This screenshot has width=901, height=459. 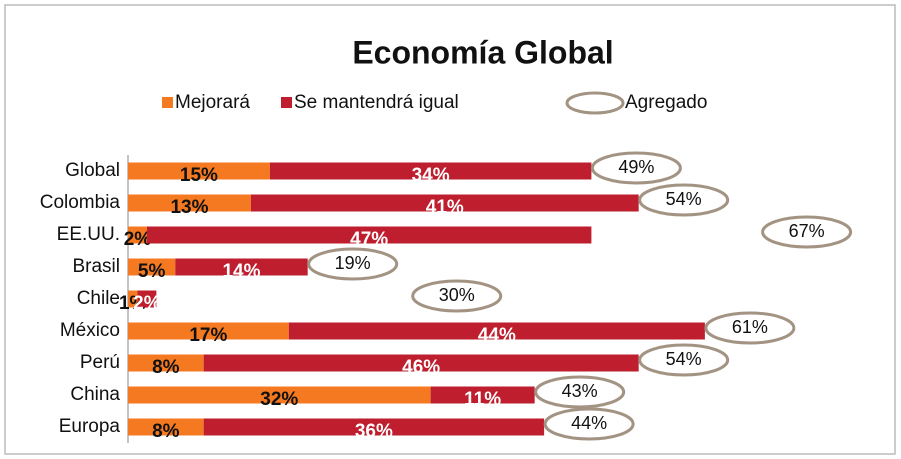 I want to click on aggregate-label: 49%, so click(x=636, y=167).